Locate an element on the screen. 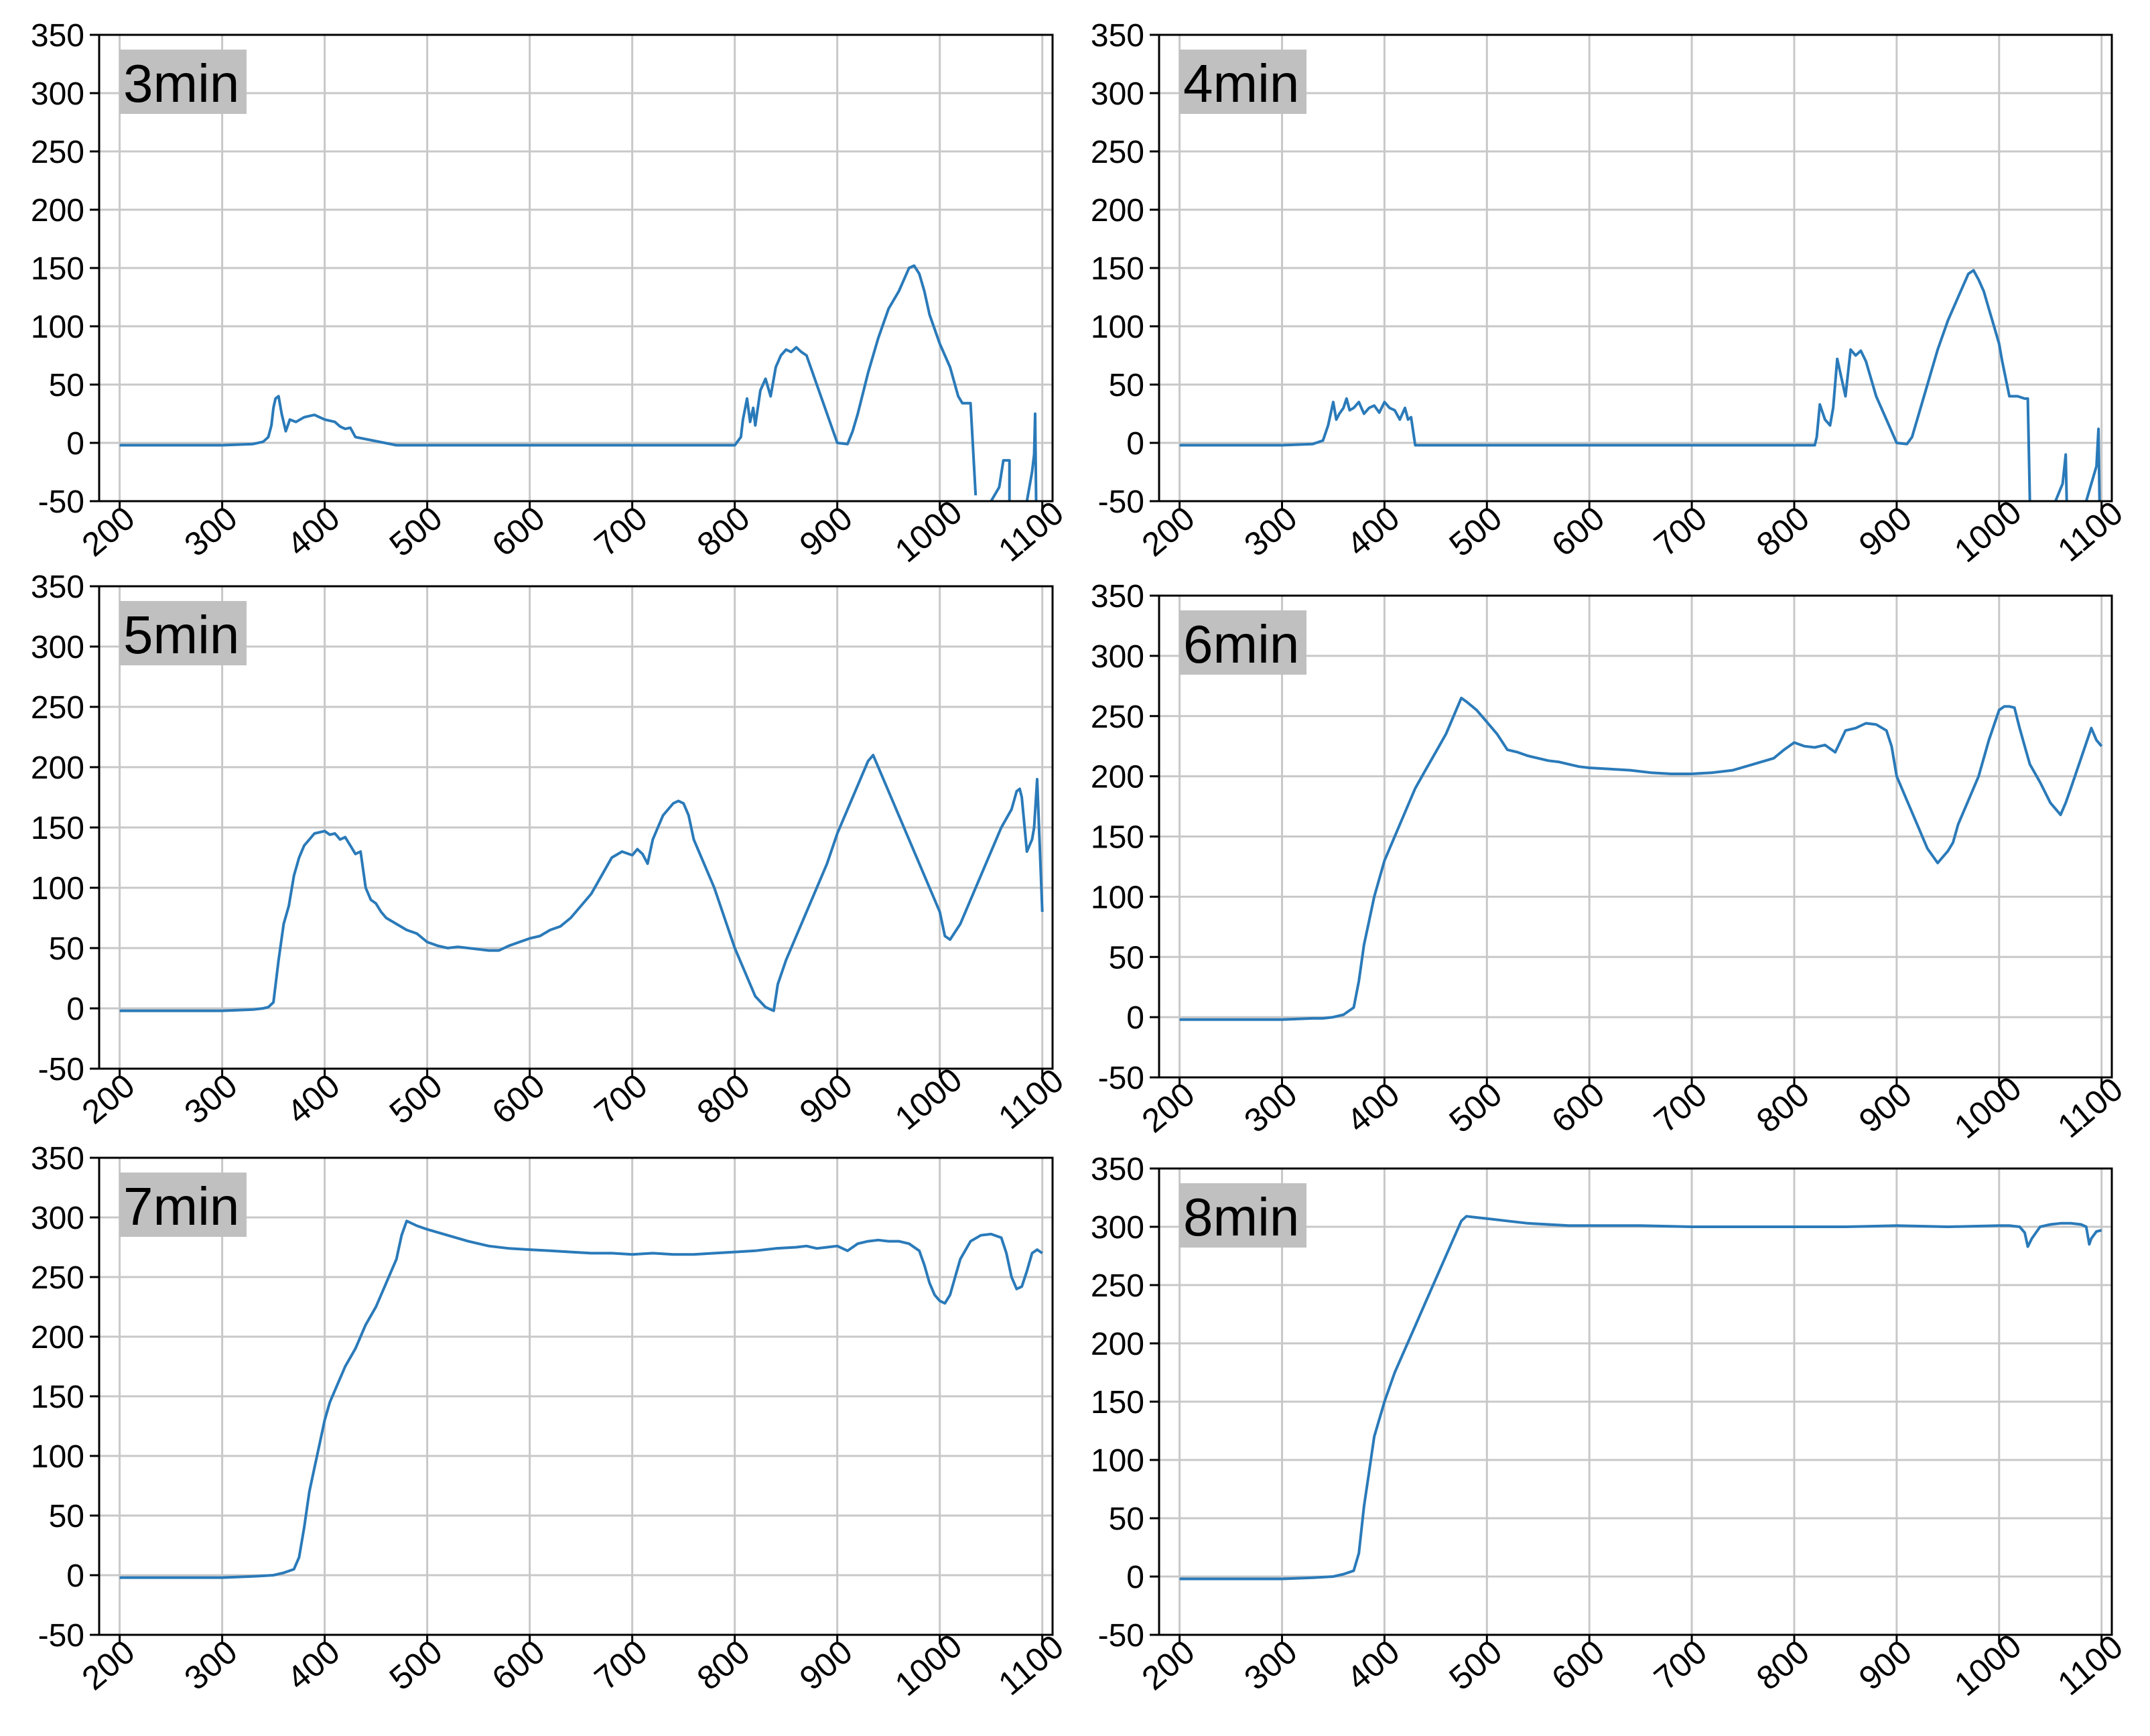 Image resolution: width=2150 pixels, height=1736 pixels. panel-label: 4min is located at coordinates (1241, 83).